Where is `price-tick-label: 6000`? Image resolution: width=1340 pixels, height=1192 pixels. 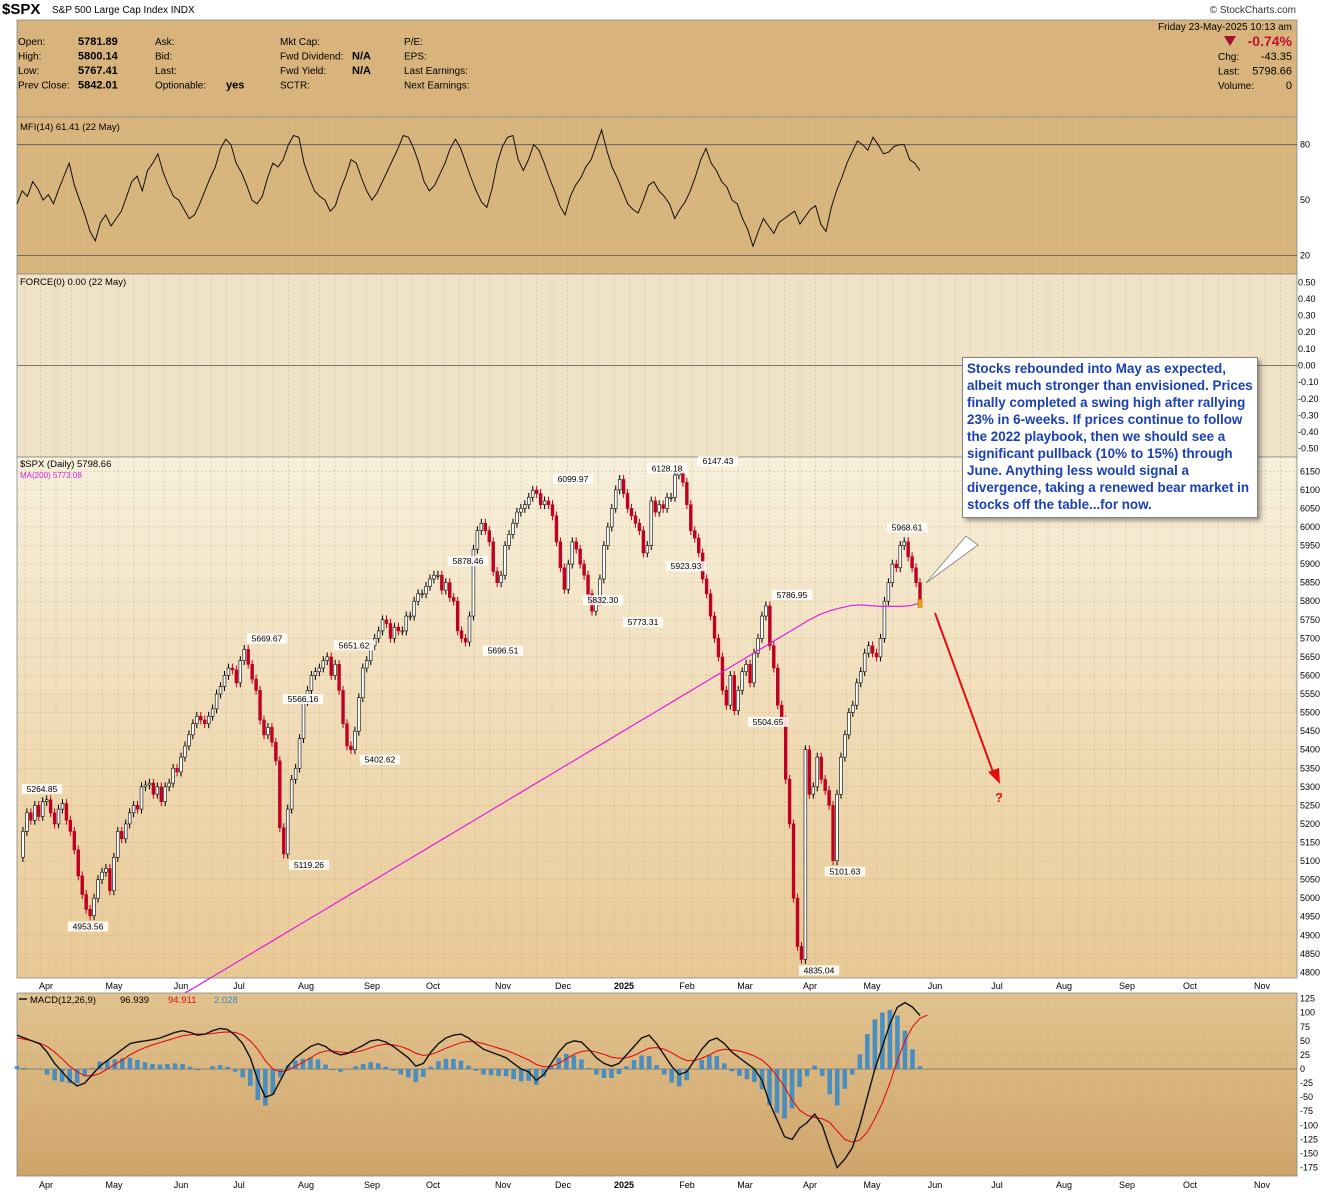
price-tick-label: 6000 is located at coordinates (1310, 527).